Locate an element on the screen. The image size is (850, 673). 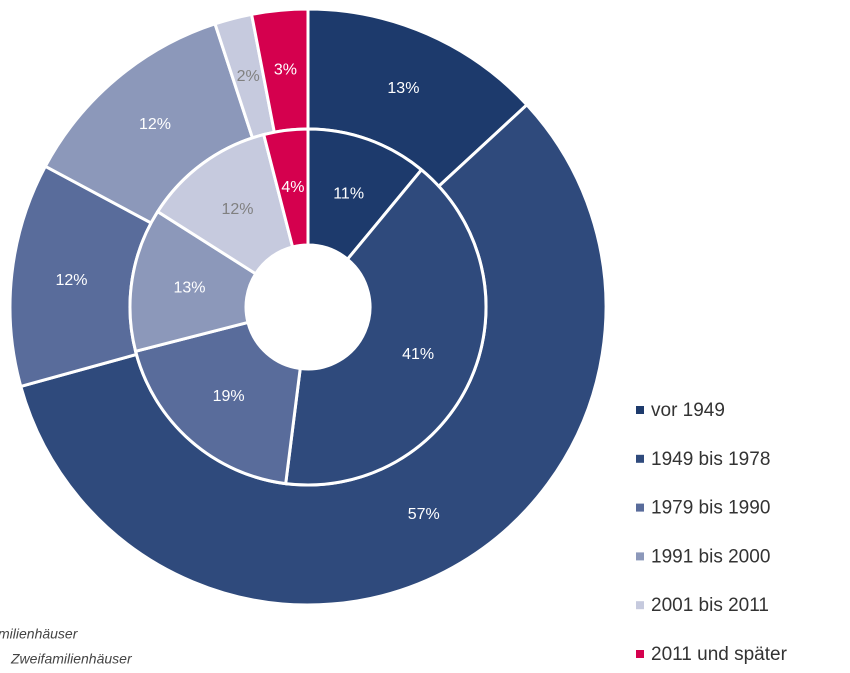
legend-label: 2001 bis 2011 is located at coordinates (710, 605).